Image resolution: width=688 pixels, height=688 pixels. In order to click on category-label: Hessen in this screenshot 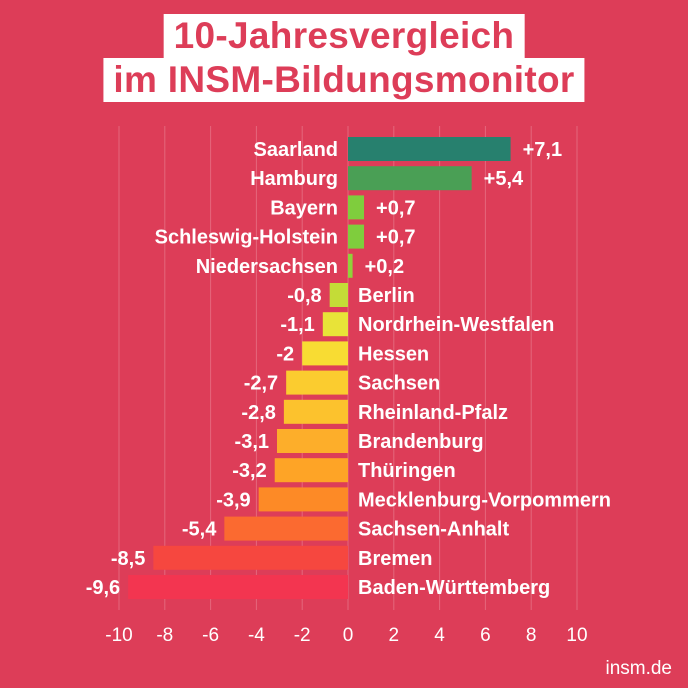, I will do `click(393, 354)`.